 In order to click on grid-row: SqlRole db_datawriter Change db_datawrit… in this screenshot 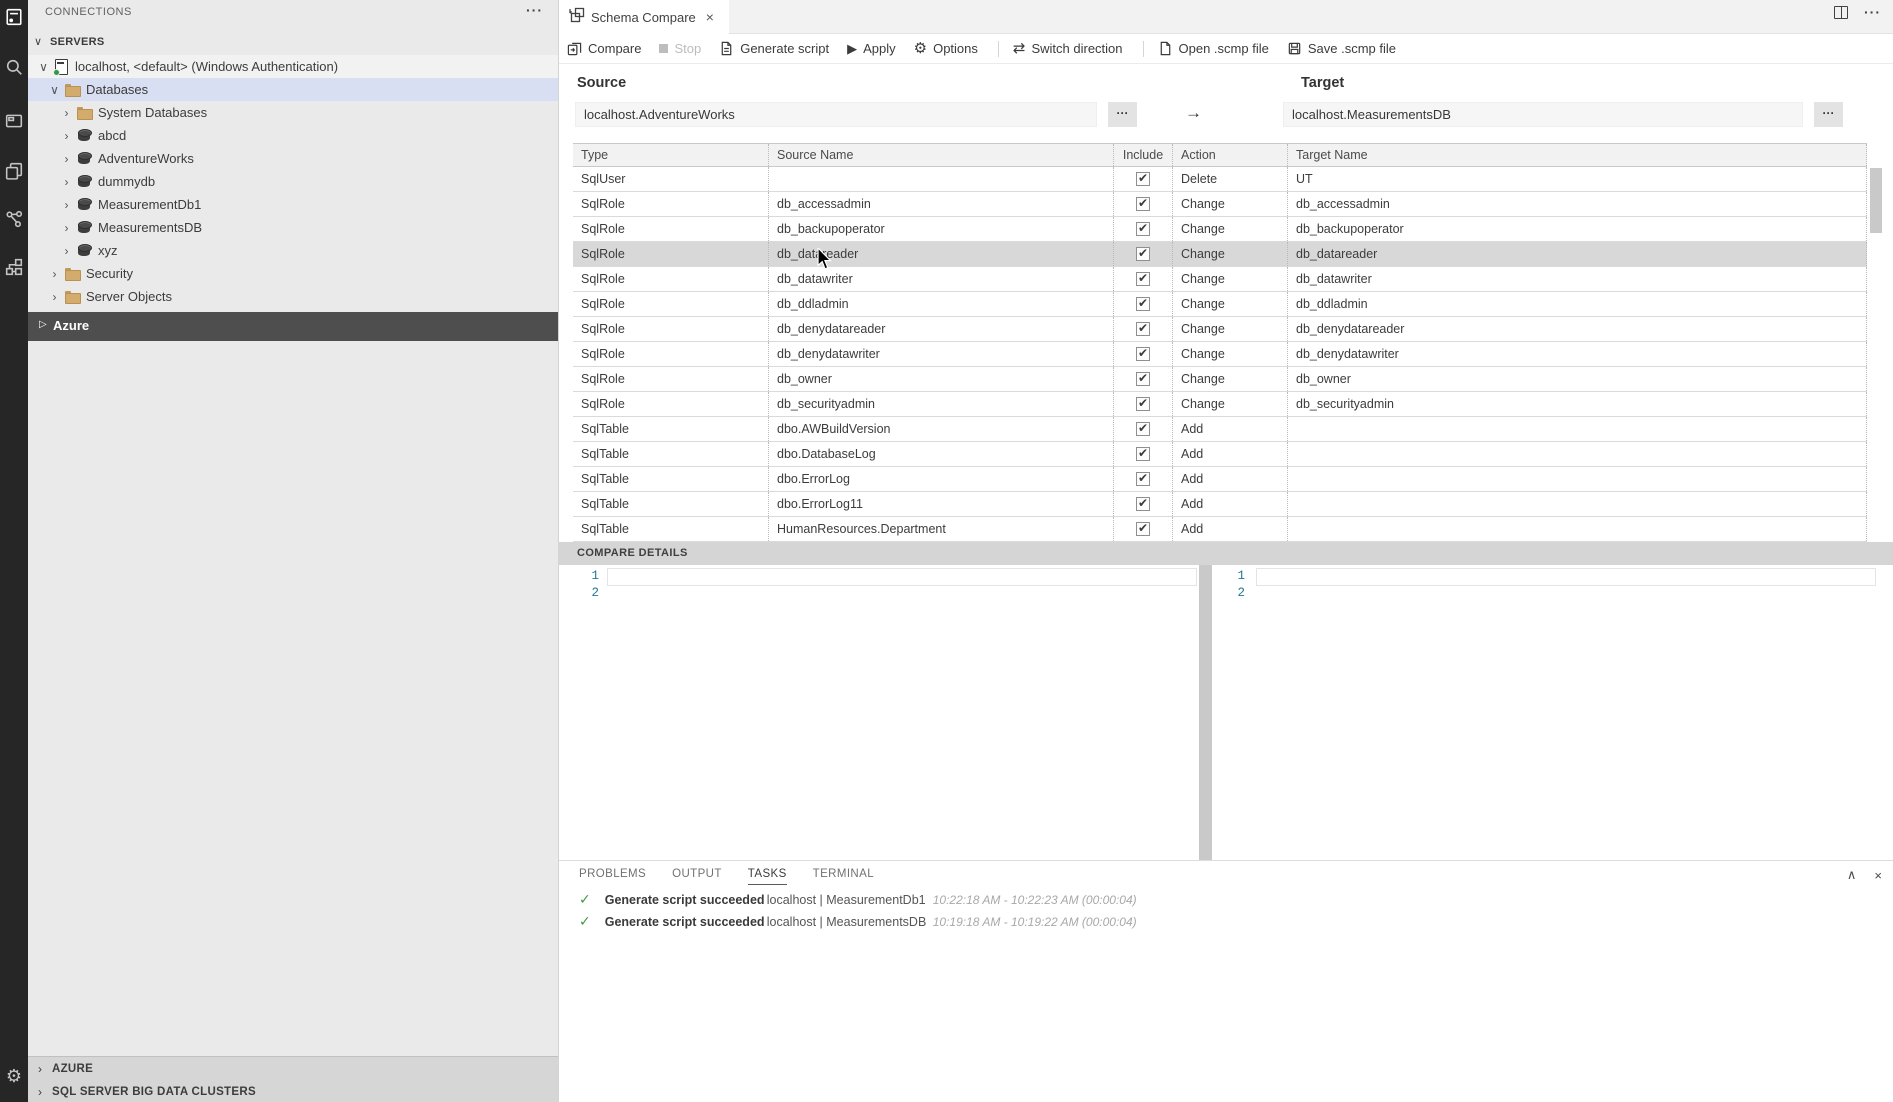, I will do `click(1220, 279)`.